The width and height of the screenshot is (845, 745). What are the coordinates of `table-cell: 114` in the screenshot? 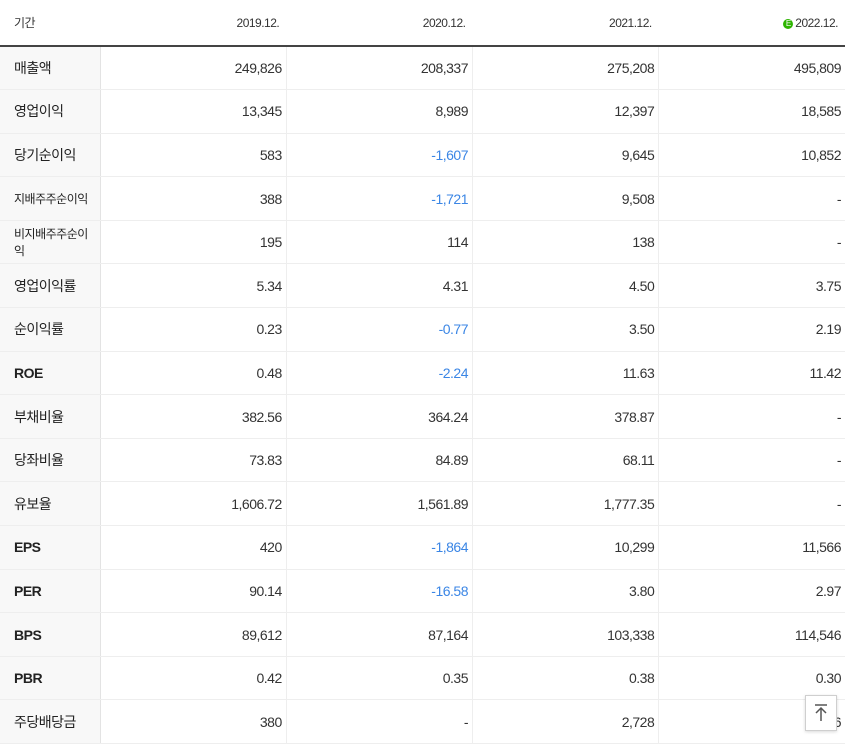 It's located at (379, 242).